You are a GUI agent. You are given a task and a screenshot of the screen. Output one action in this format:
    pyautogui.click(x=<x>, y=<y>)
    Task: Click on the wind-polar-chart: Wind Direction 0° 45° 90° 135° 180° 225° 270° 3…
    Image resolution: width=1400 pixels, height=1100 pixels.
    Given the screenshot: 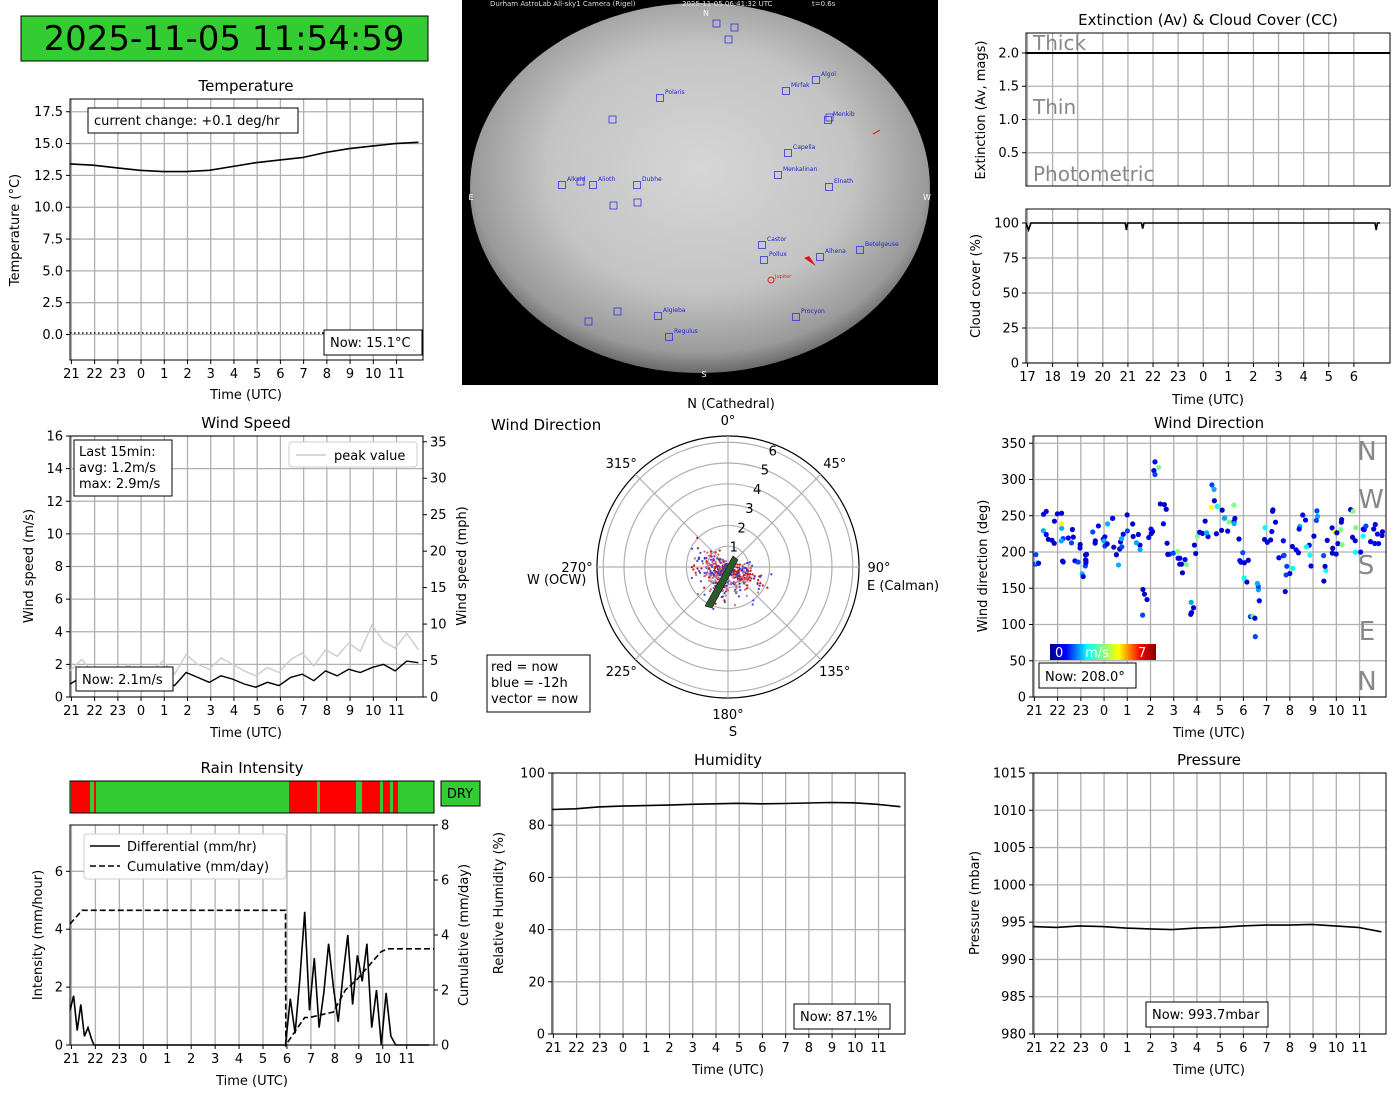 What is the action you would take?
    pyautogui.click(x=712, y=568)
    